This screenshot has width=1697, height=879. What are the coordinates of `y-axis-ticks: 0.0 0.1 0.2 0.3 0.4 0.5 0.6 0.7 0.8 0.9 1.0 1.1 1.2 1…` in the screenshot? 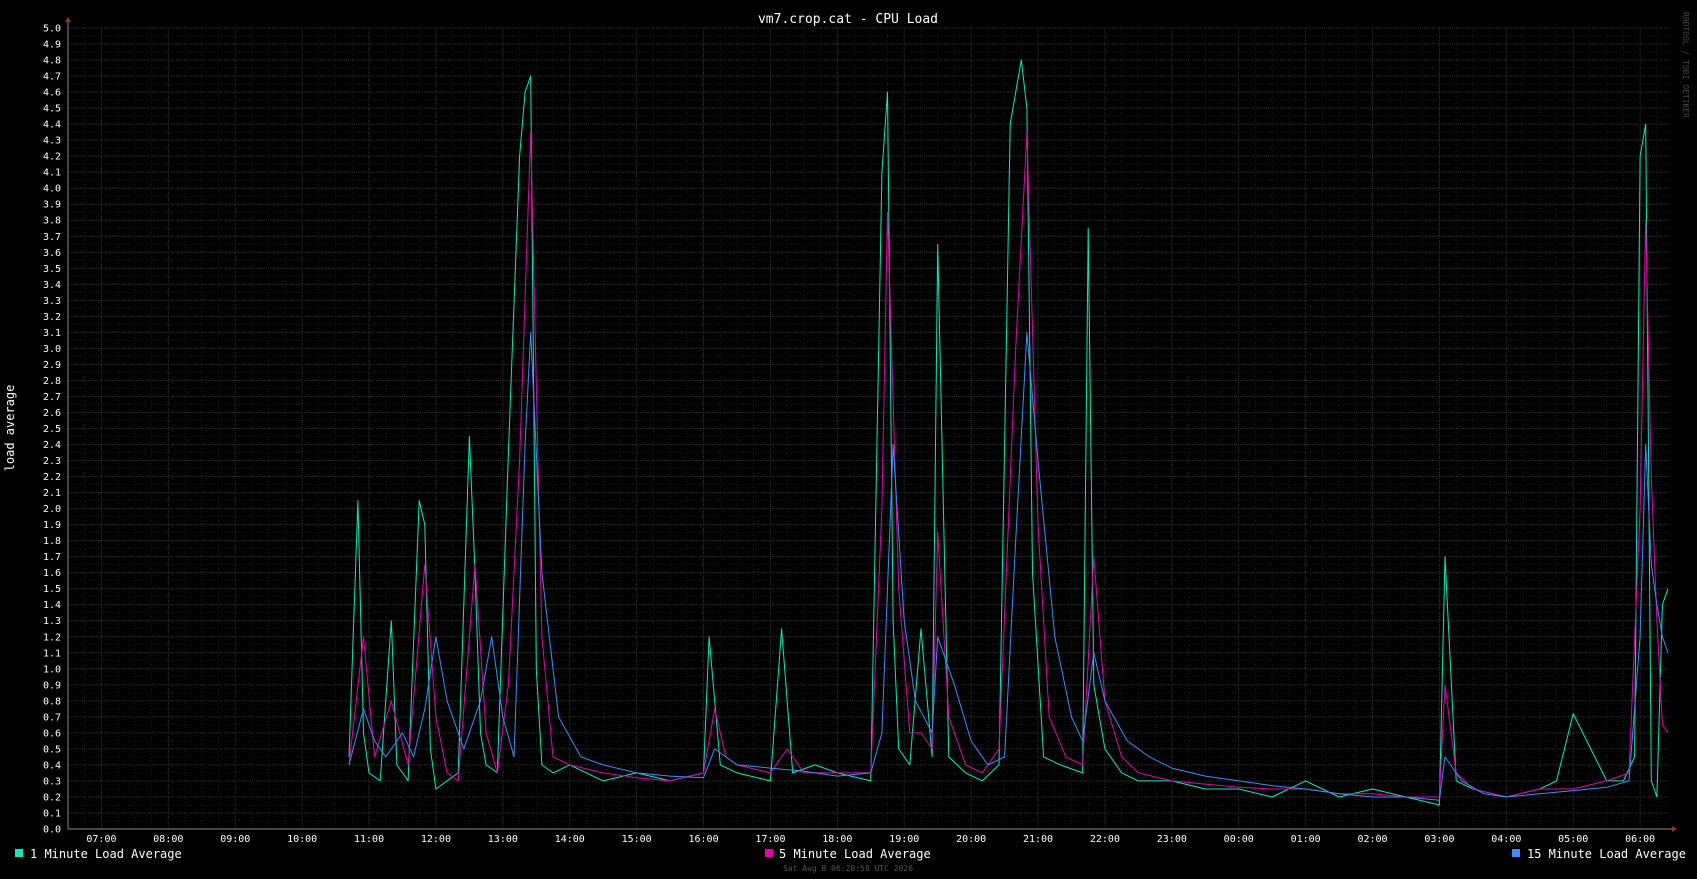 It's located at (52, 430).